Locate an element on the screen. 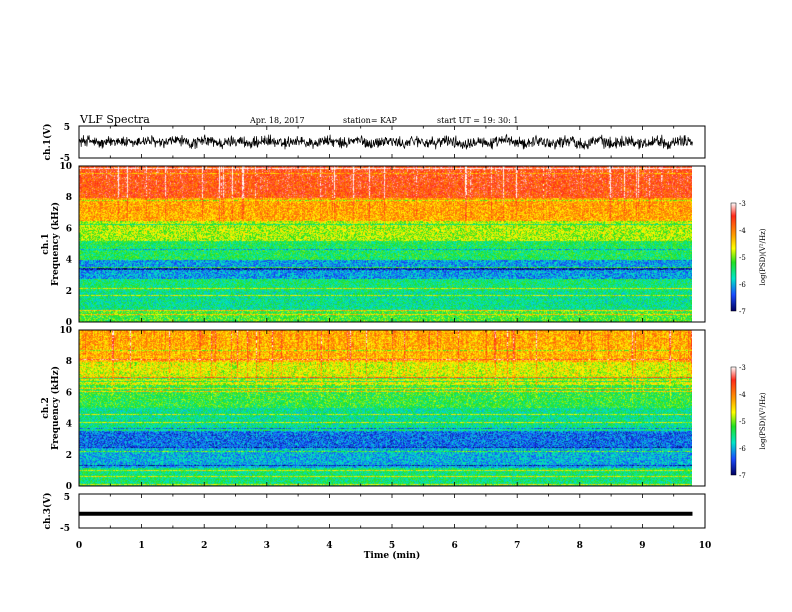 Image resolution: width=792 pixels, height=612 pixels. ch1-xticks is located at coordinates (392, 142).